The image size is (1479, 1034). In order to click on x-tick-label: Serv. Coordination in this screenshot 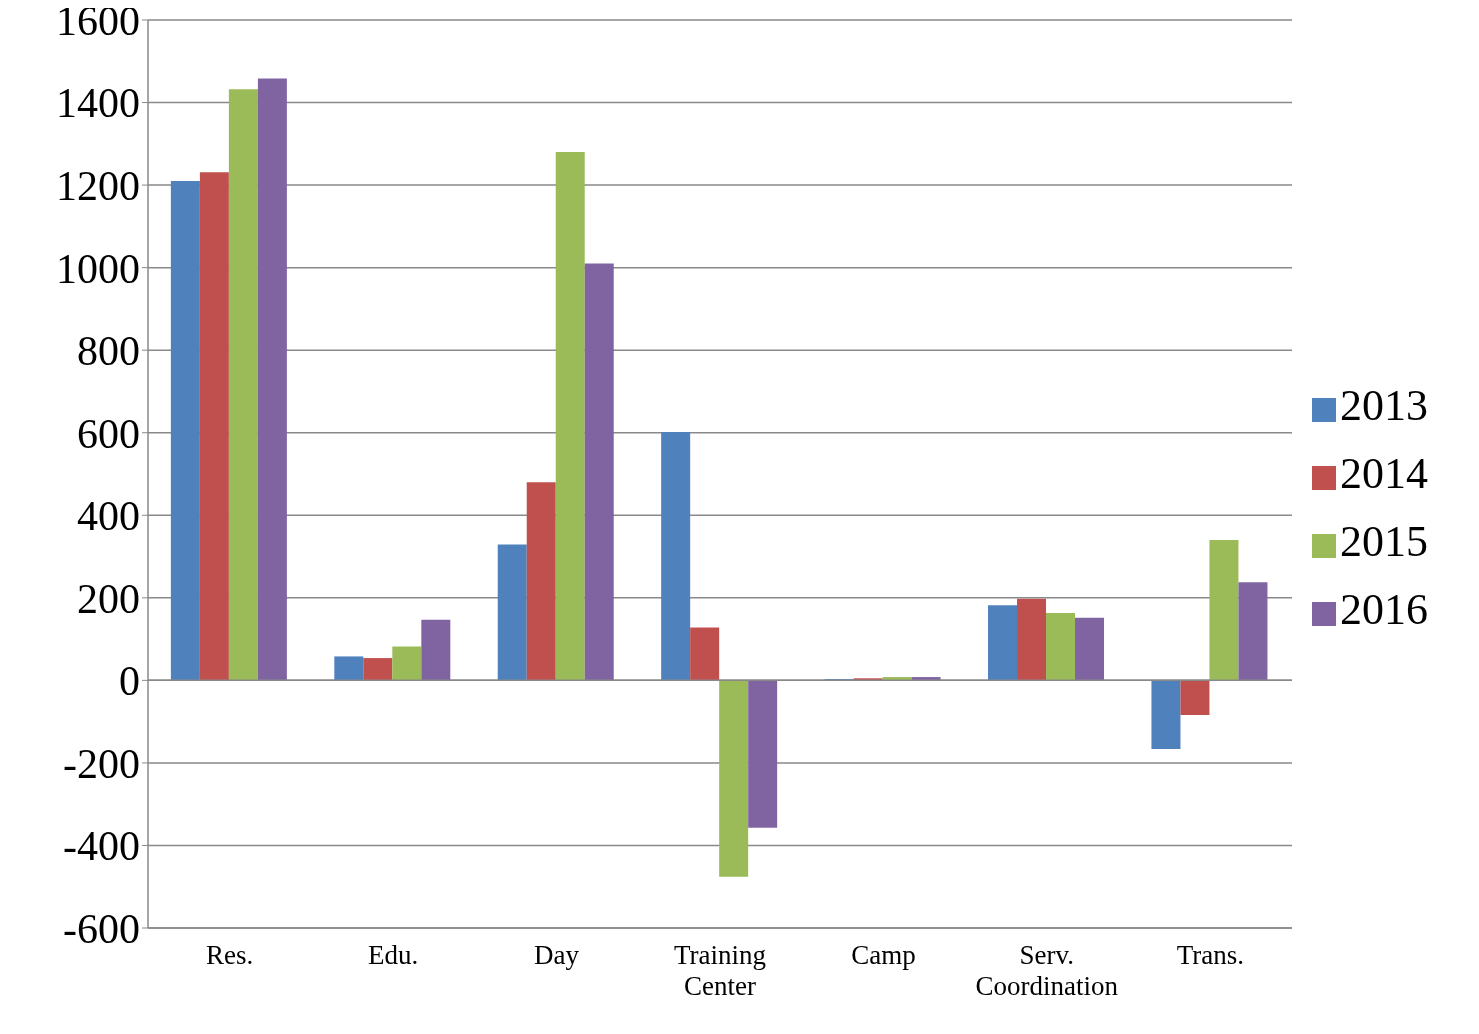, I will do `click(1047, 970)`.